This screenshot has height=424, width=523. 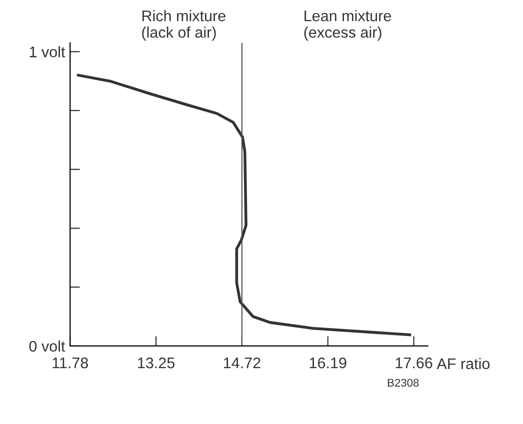 I want to click on text: Lean mixture (excess air), so click(x=347, y=25).